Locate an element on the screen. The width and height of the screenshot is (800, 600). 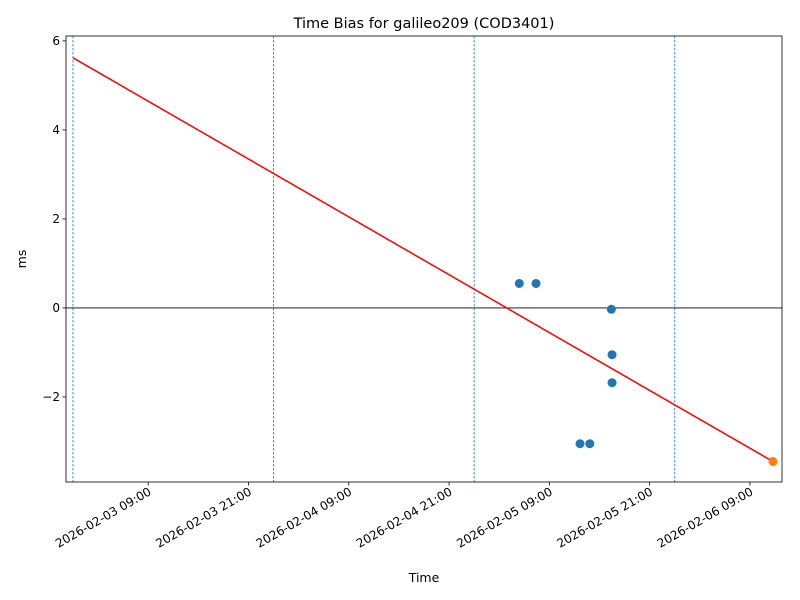
x-axis-label: Time is located at coordinates (424, 577).